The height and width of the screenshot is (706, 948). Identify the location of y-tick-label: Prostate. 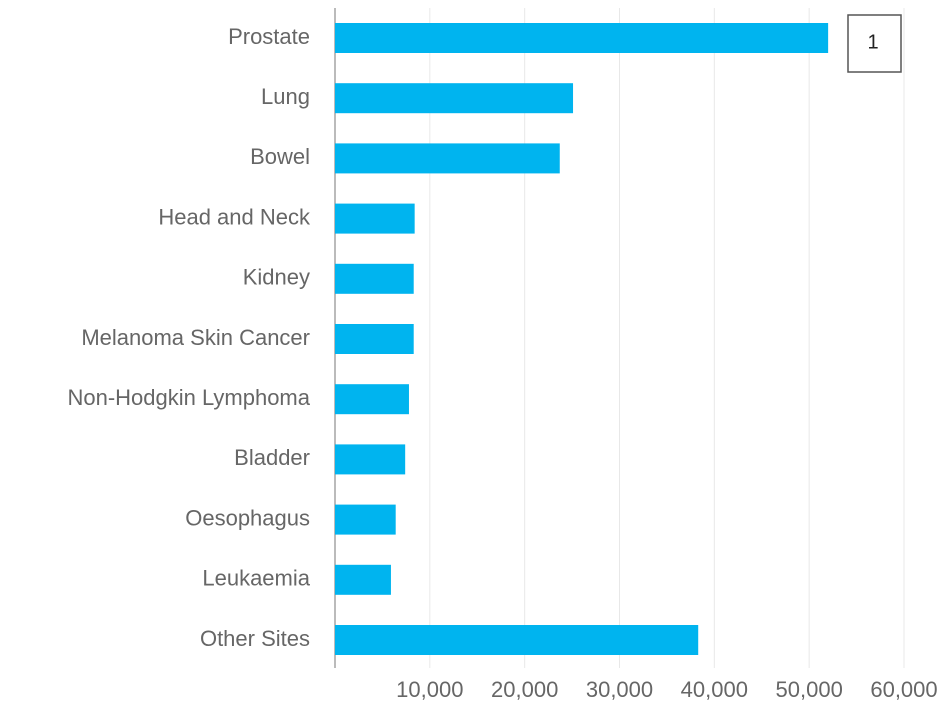
(269, 36).